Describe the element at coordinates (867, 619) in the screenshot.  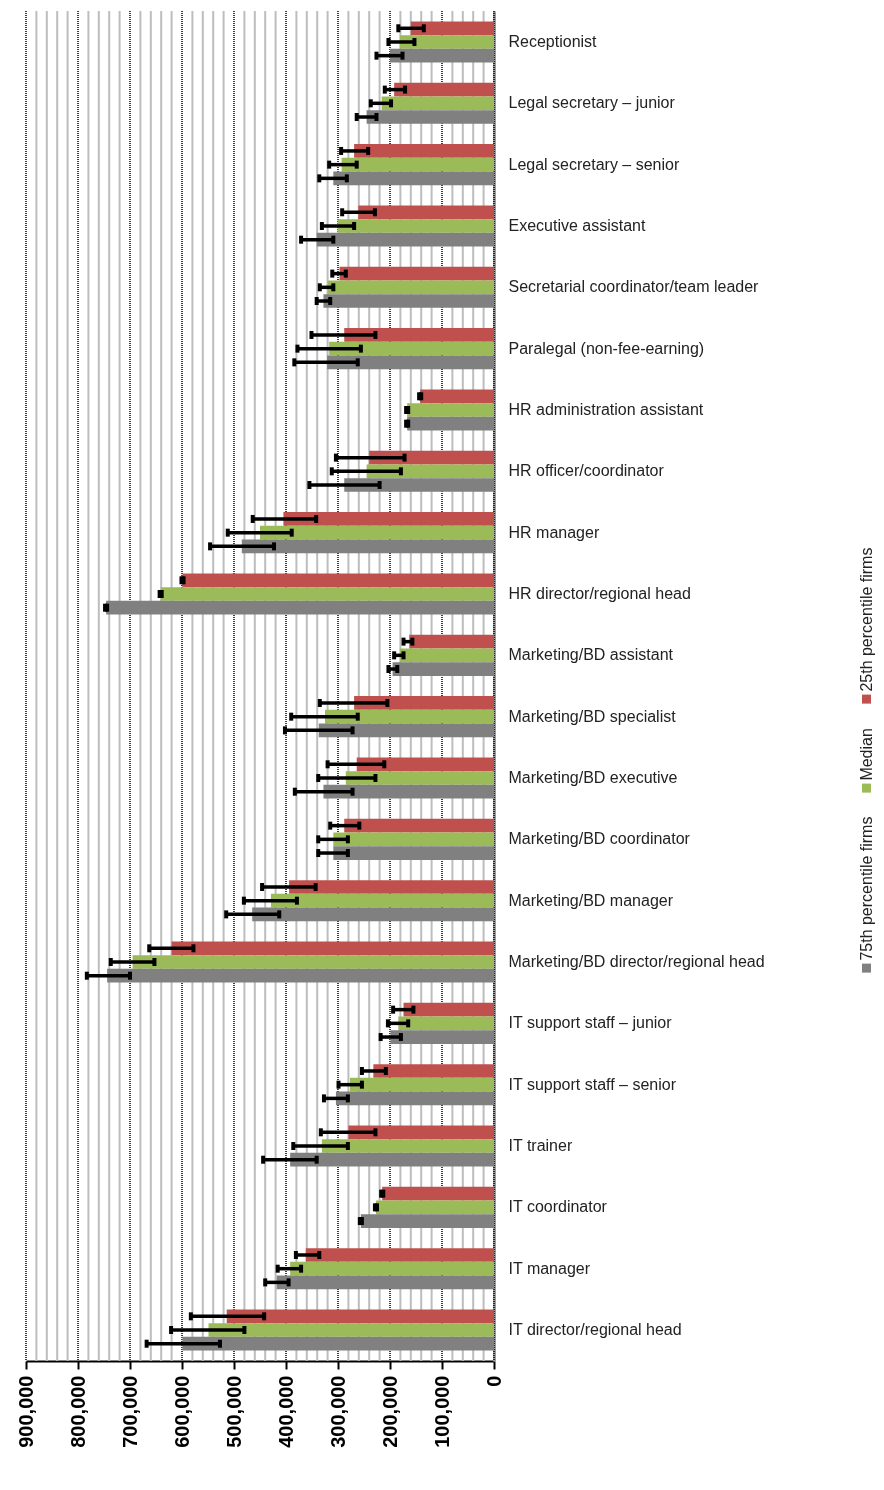
I see `text: 25th percentile firms` at that location.